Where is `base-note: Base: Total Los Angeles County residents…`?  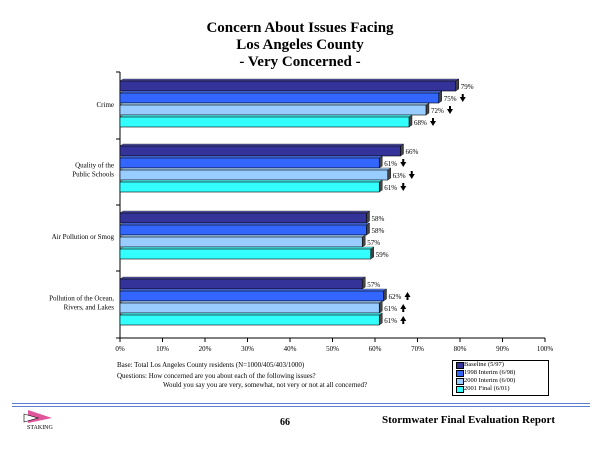
base-note: Base: Total Los Angeles County residents… is located at coordinates (211, 365).